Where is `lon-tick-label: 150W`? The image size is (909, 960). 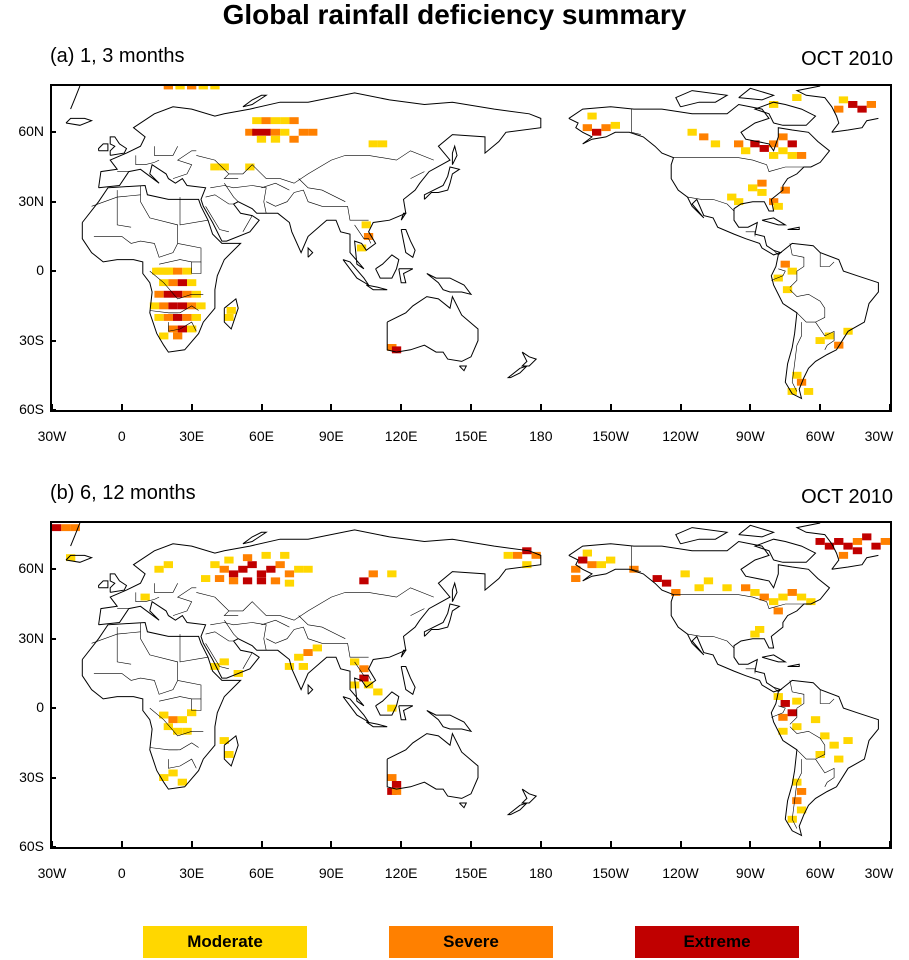
lon-tick-label: 150W is located at coordinates (610, 436).